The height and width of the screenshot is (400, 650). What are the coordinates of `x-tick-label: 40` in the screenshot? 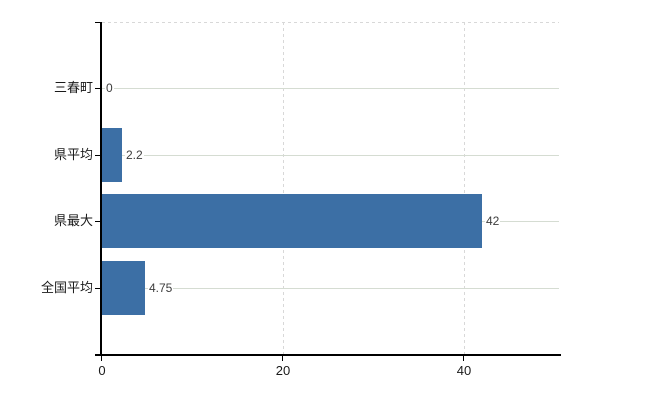 It's located at (464, 370).